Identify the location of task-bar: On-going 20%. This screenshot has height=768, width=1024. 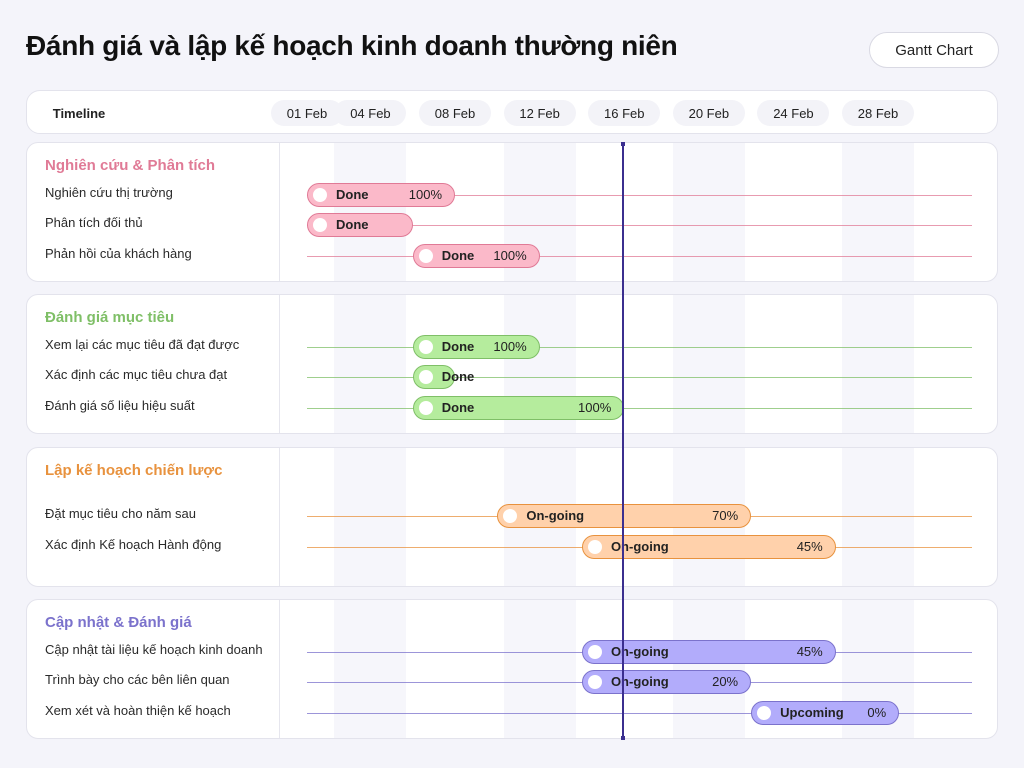
(666, 682).